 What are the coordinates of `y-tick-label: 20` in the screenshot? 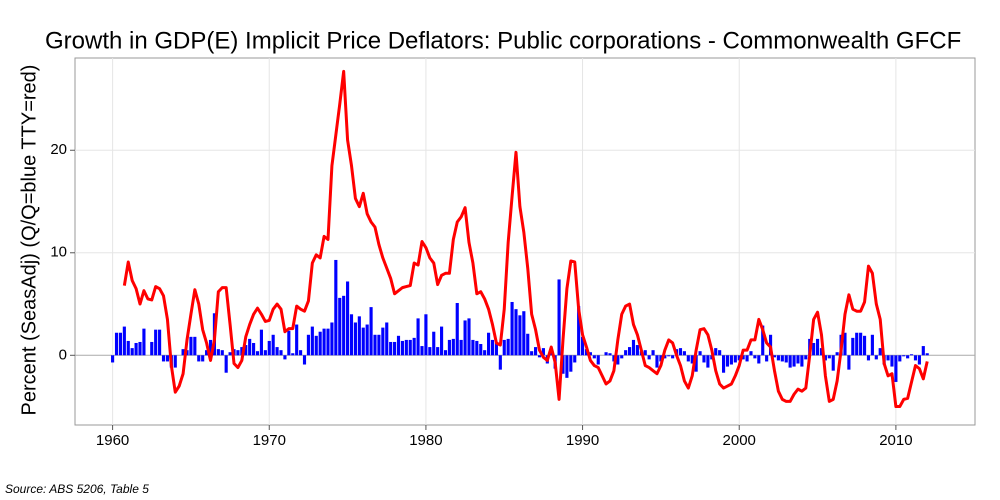 It's located at (58, 149).